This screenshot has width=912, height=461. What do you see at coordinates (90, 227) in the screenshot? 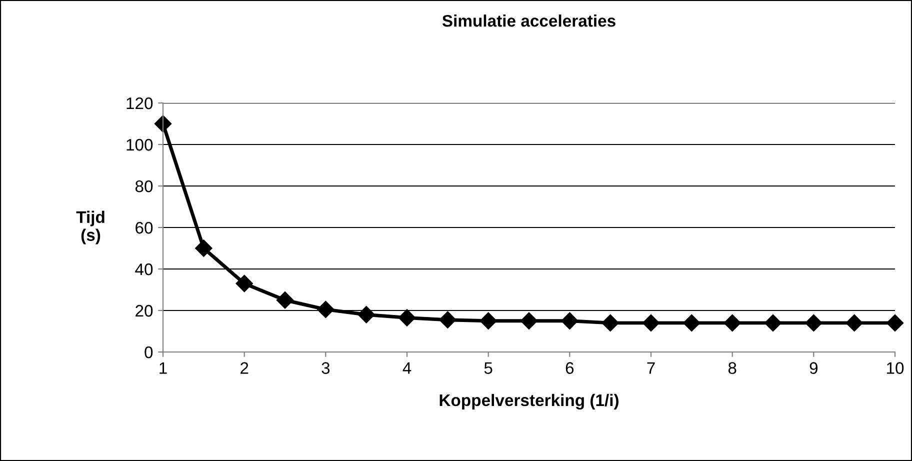
I see `y-axis-title: Tijd (s)` at bounding box center [90, 227].